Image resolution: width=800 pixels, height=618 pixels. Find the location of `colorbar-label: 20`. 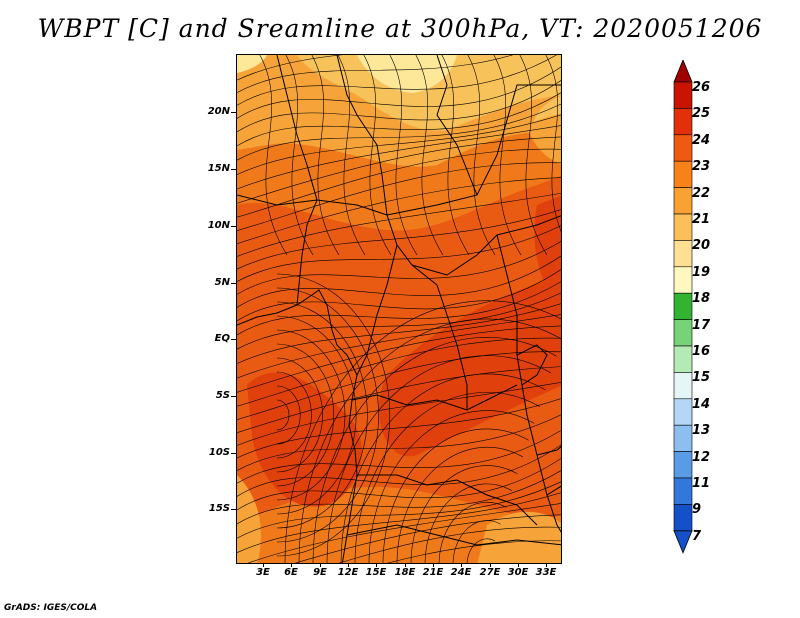

colorbar-label: 20 is located at coordinates (701, 246).